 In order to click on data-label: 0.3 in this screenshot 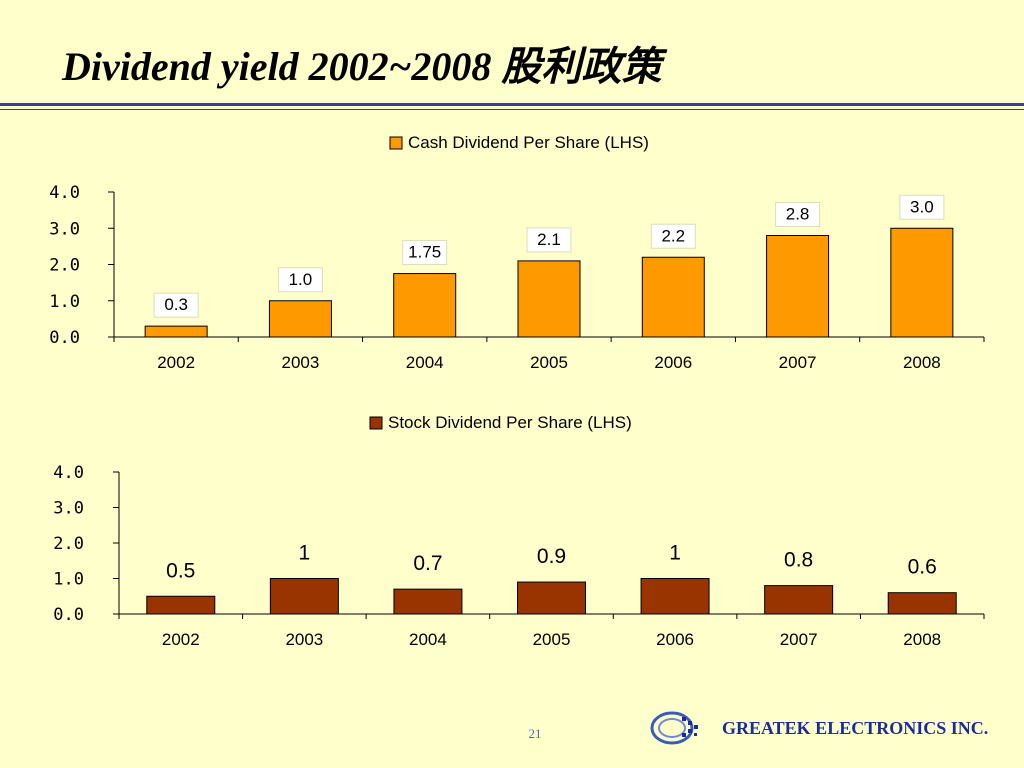, I will do `click(176, 304)`.